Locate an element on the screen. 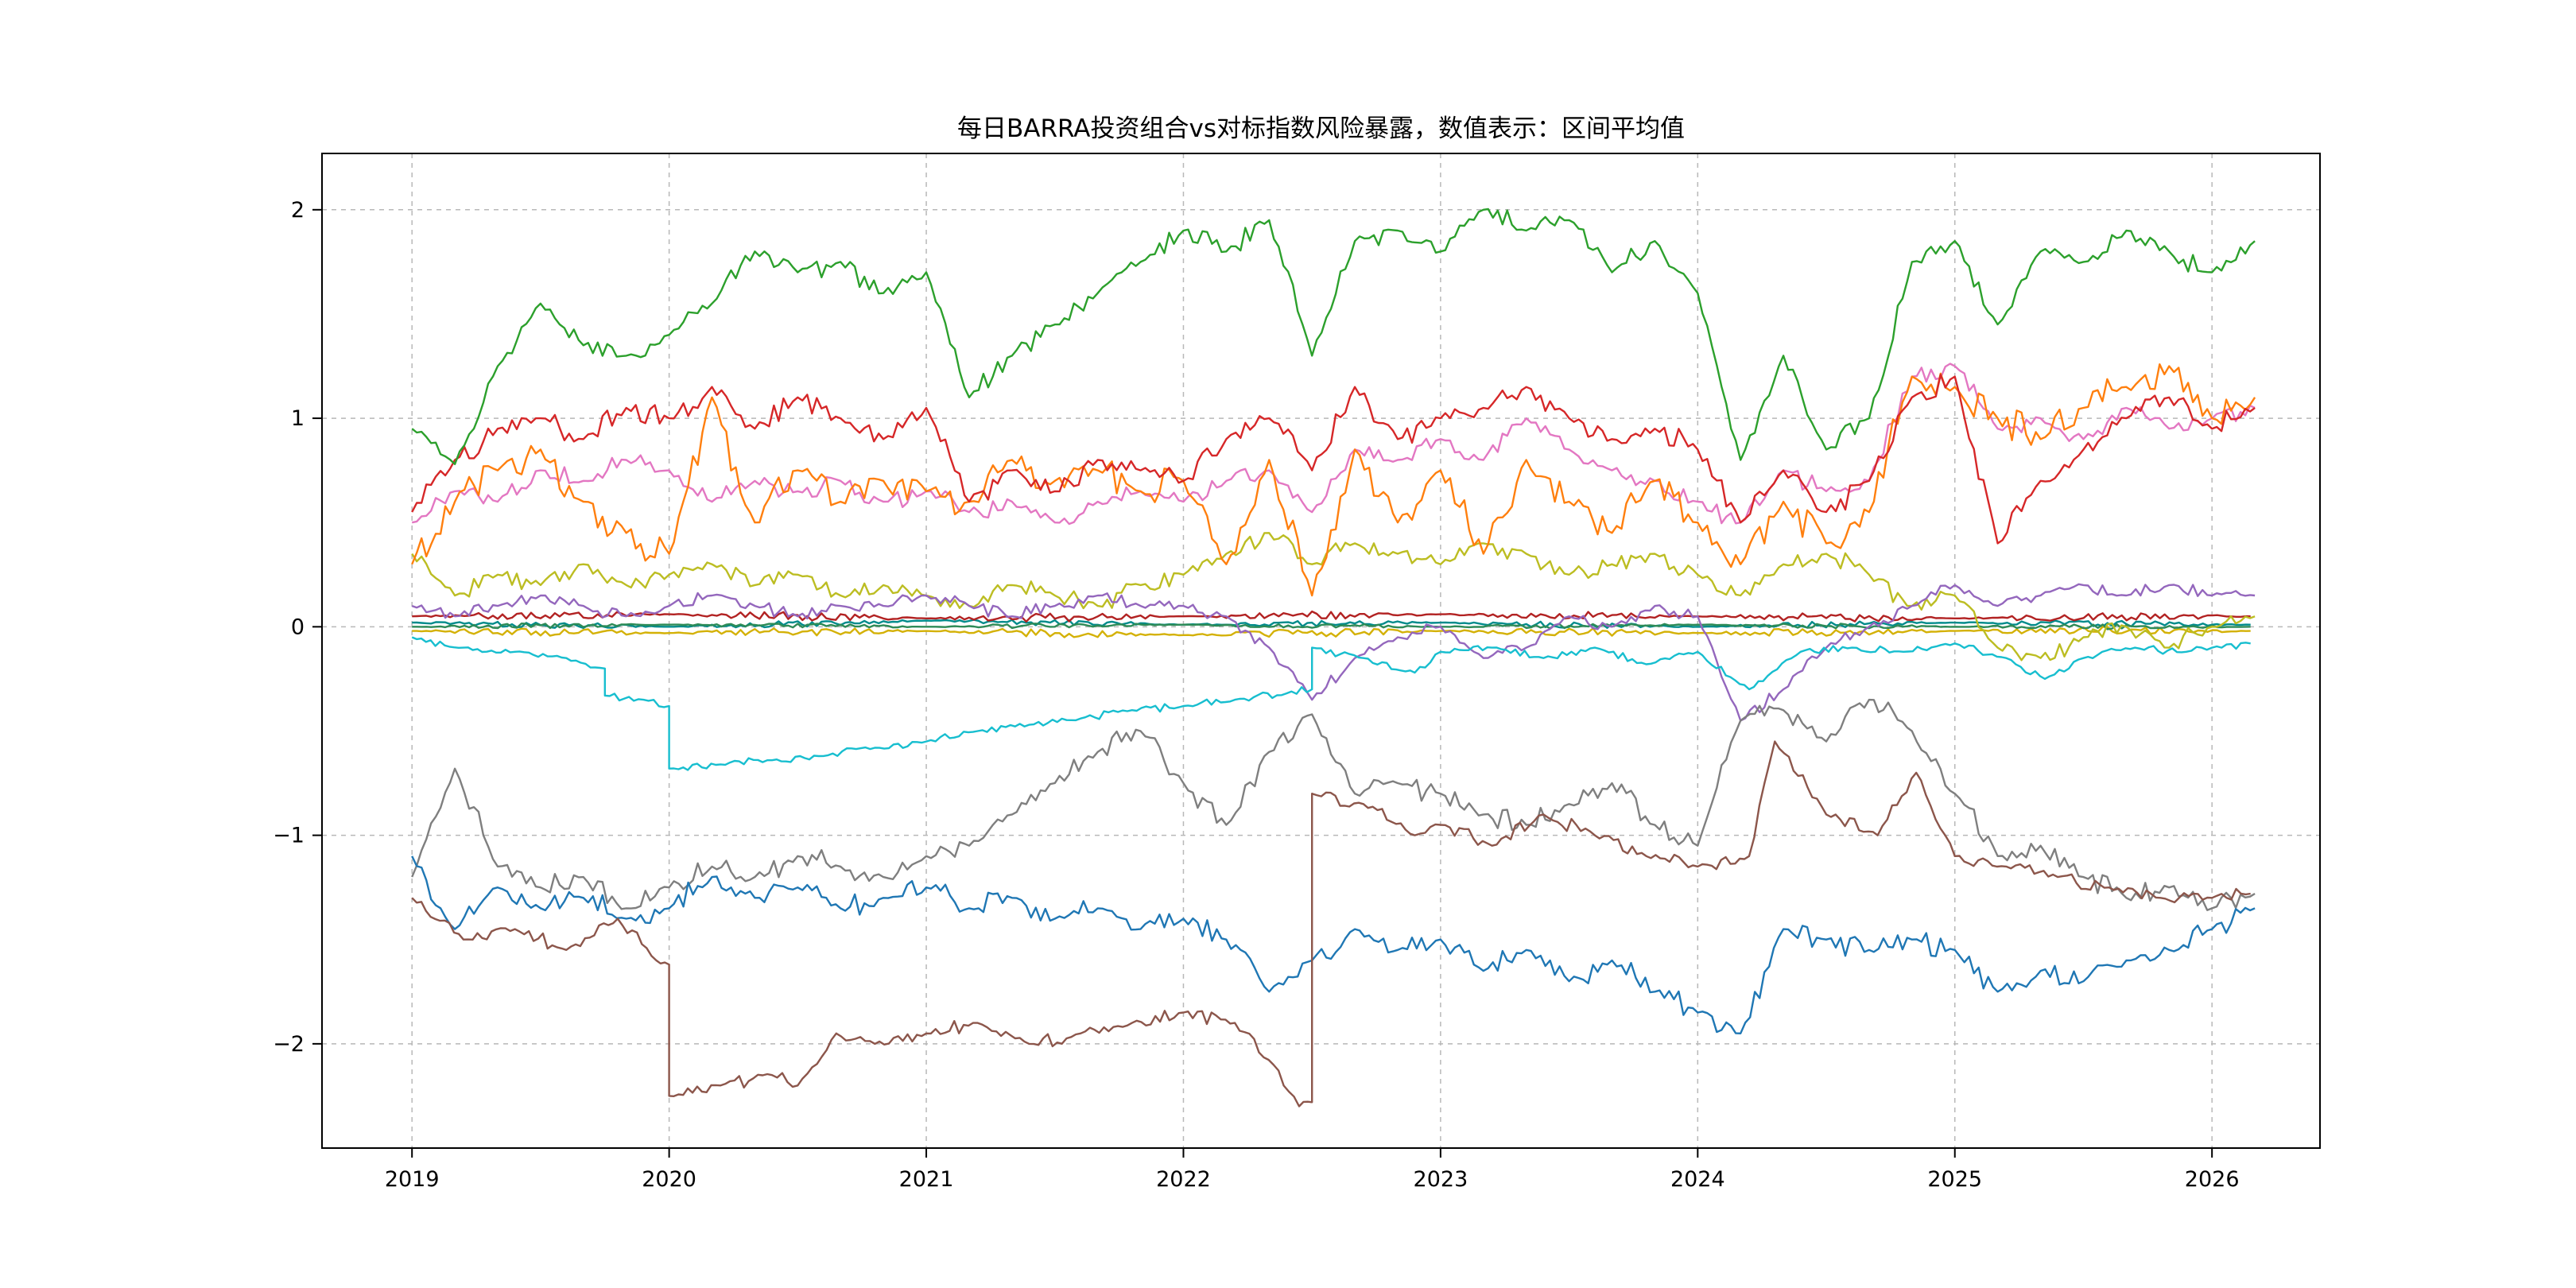 Image resolution: width=2576 pixels, height=1288 pixels. series-green is located at coordinates (1333, 336).